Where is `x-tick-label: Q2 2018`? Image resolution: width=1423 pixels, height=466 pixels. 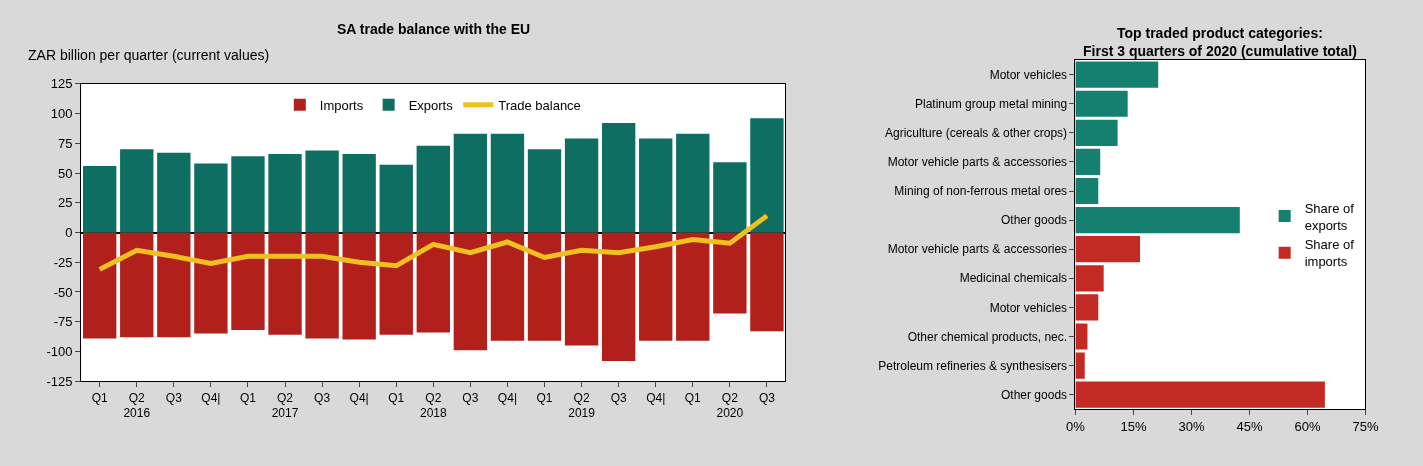
x-tick-label: Q2 2018 is located at coordinates (433, 405).